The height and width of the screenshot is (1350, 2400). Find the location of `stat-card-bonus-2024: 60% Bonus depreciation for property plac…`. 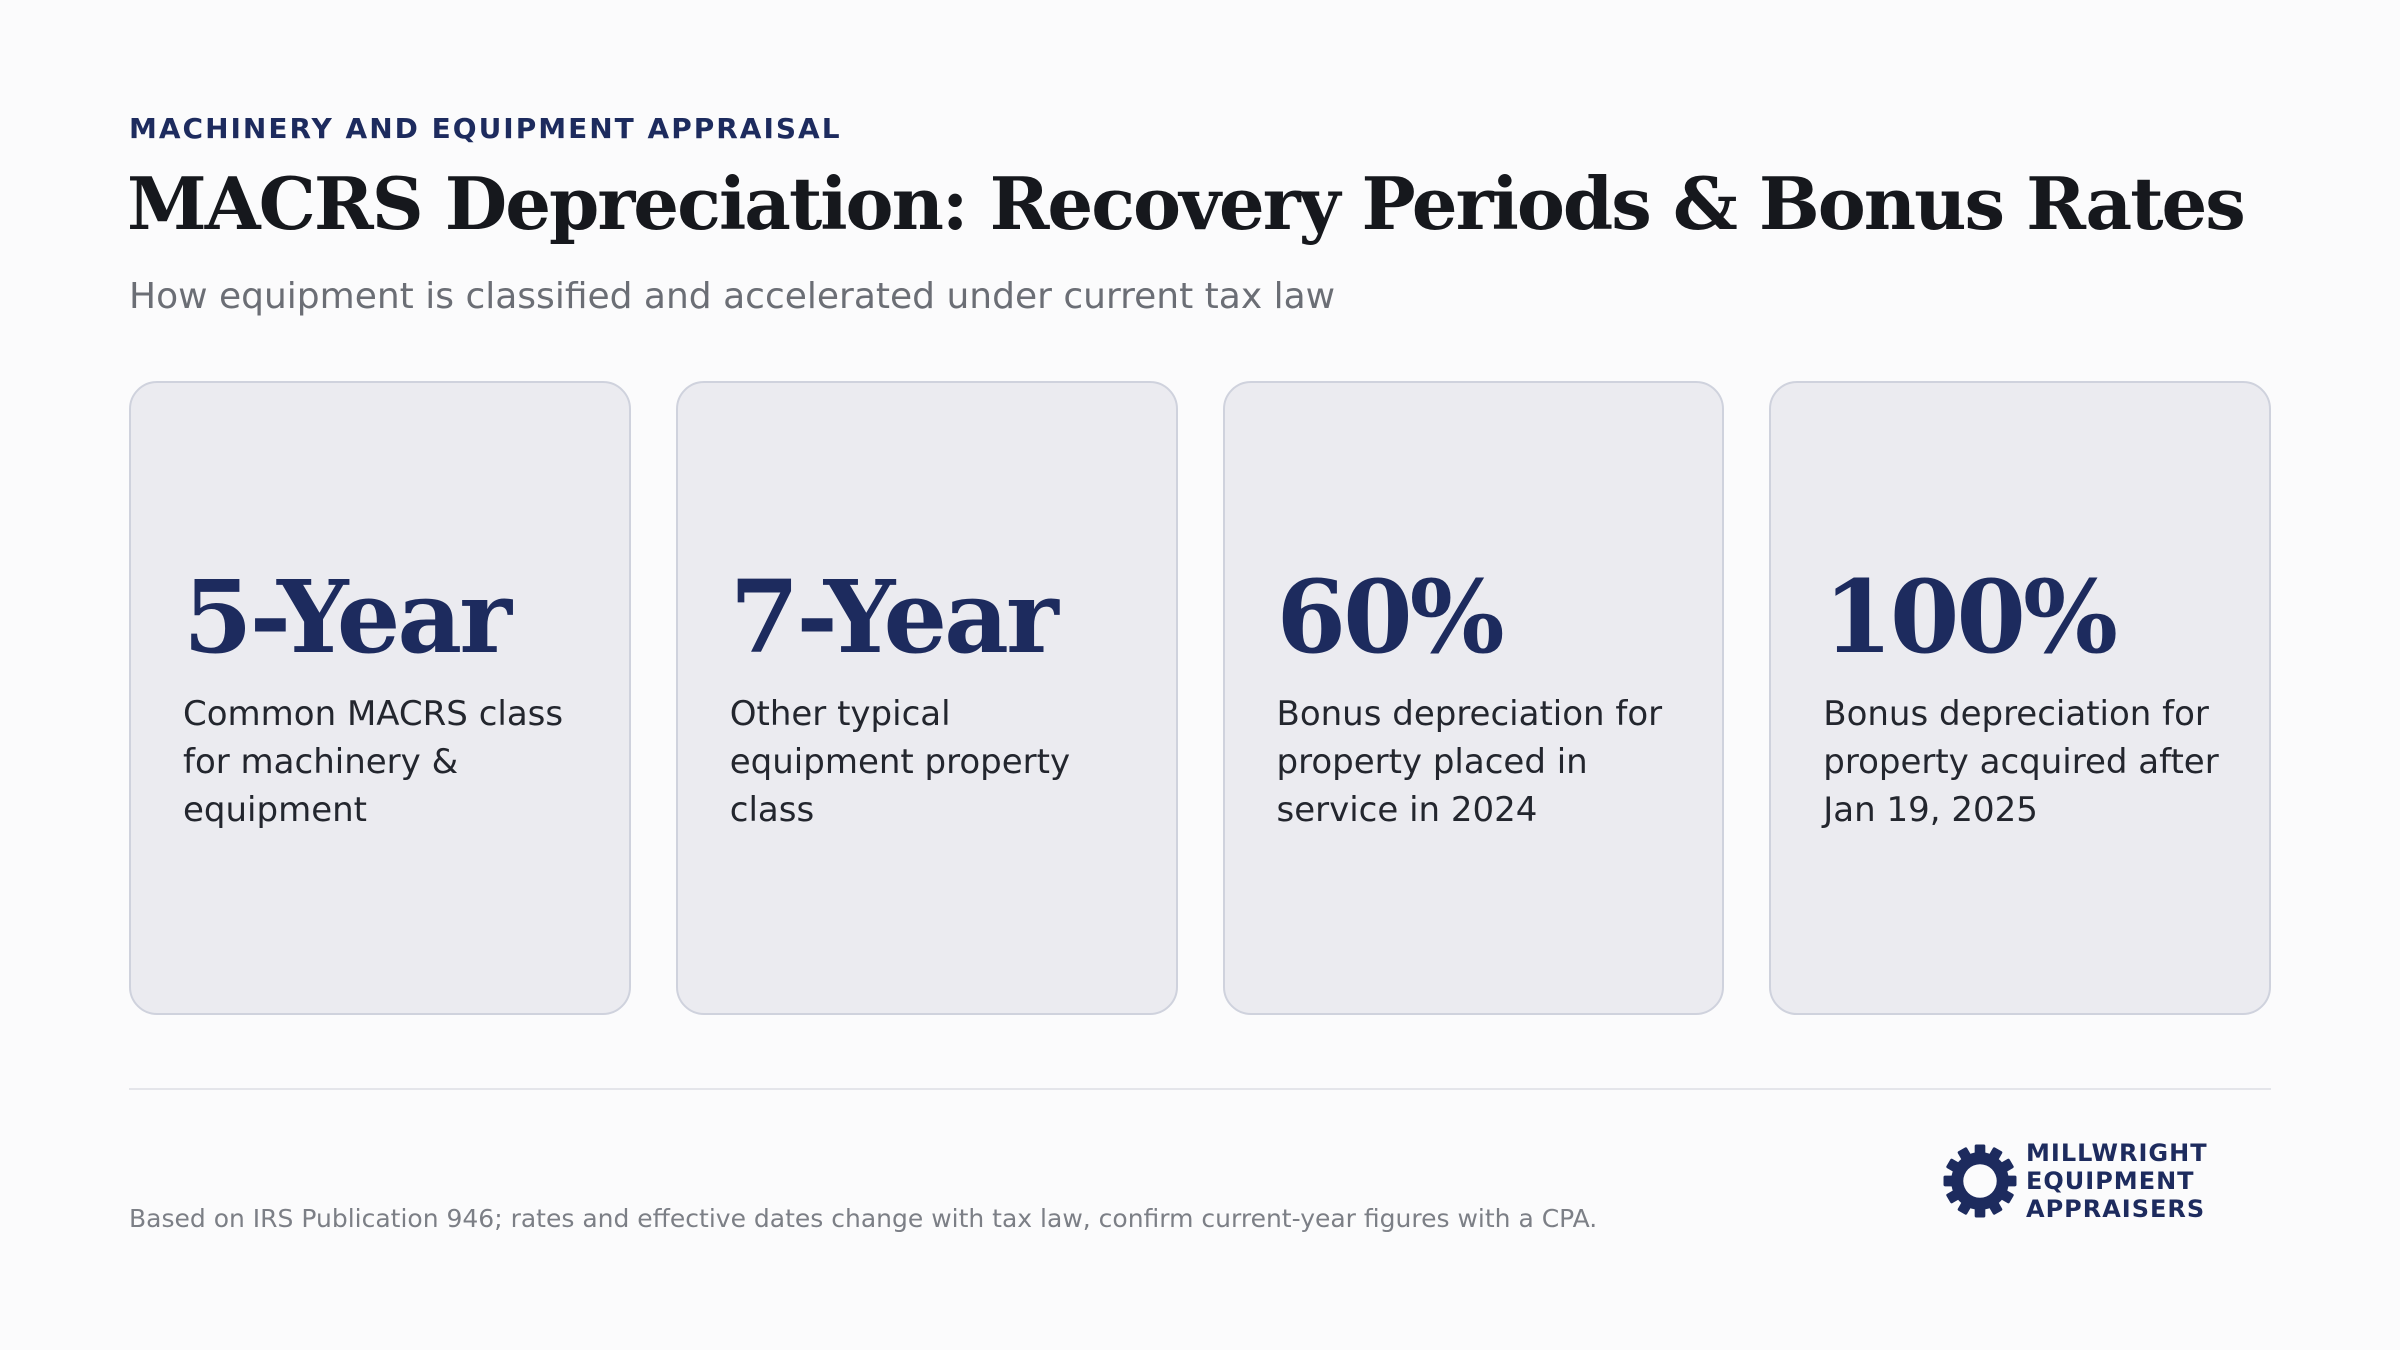

stat-card-bonus-2024: 60% Bonus depreciation for property plac… is located at coordinates (1473, 698).